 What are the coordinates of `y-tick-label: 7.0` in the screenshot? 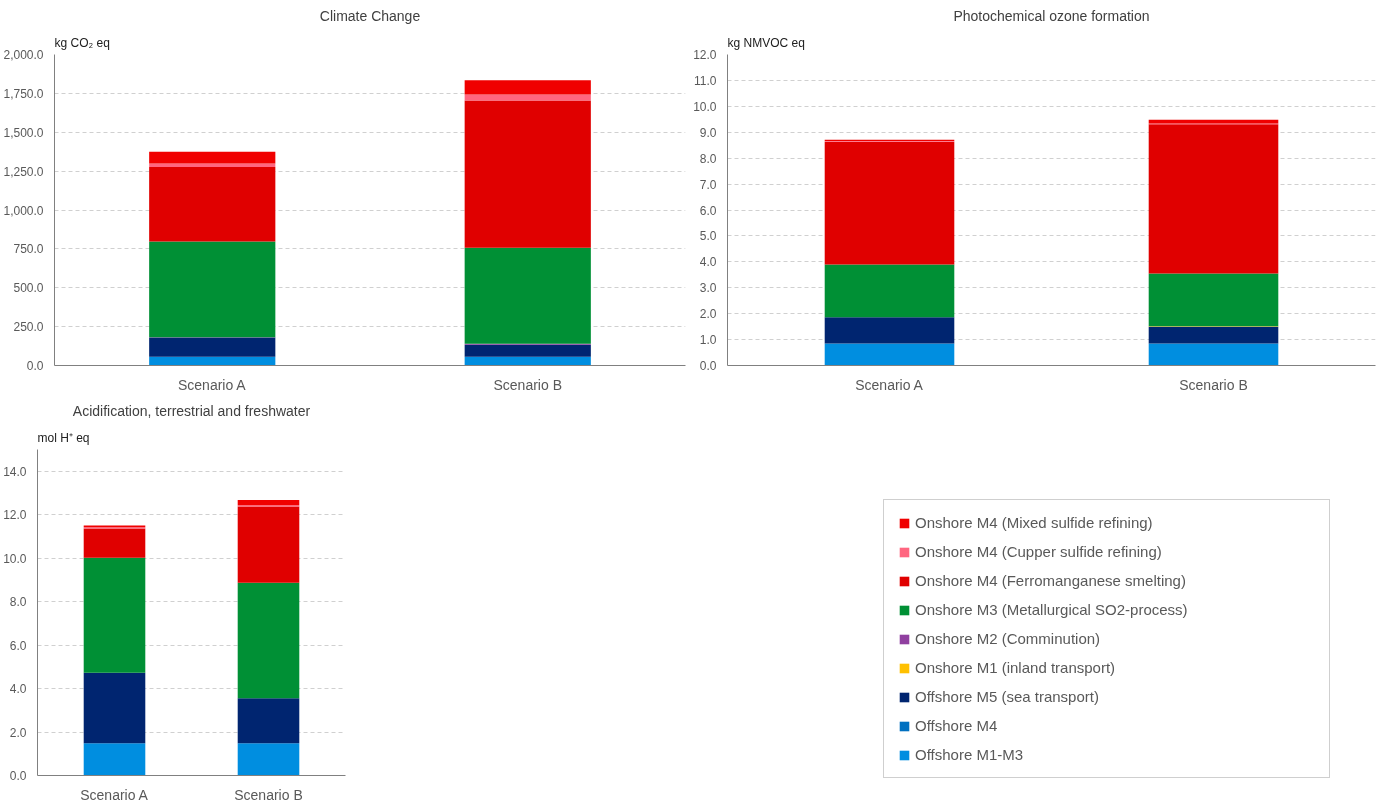 It's located at (708, 184).